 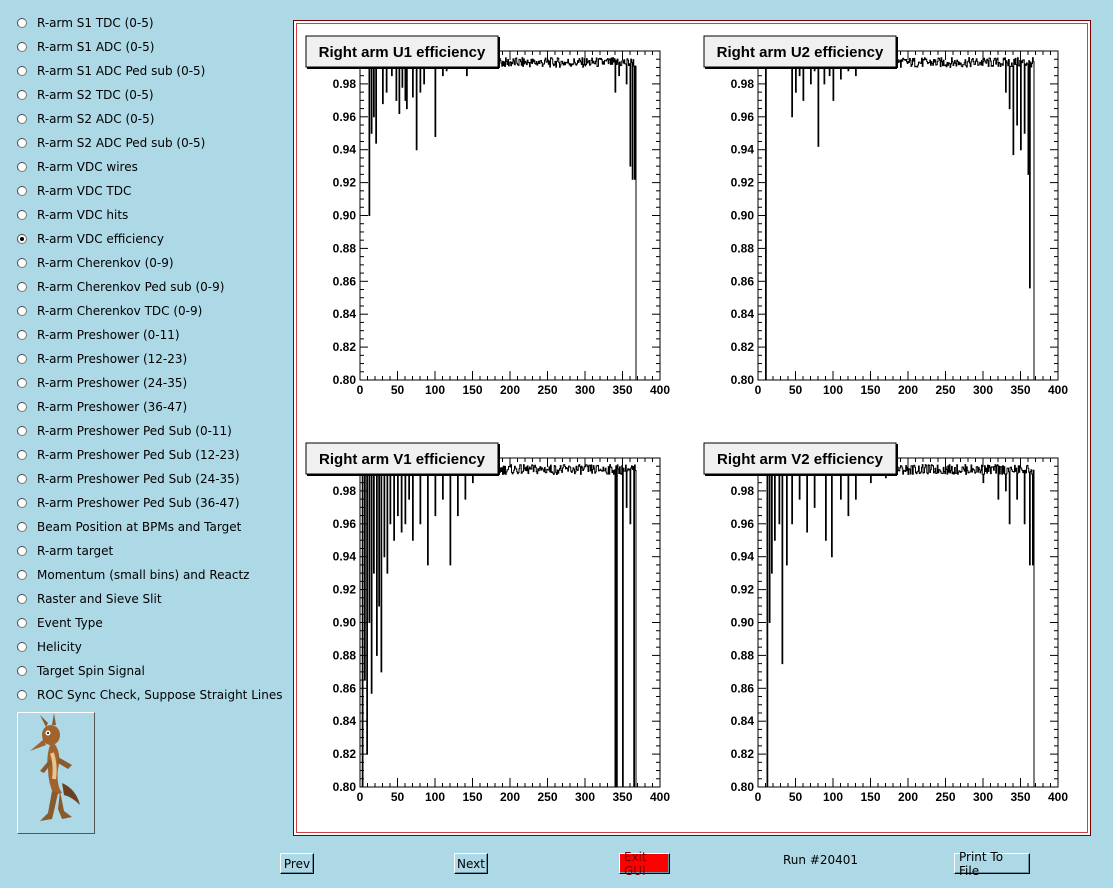 I want to click on menu-item: Event Type, so click(x=60, y=623).